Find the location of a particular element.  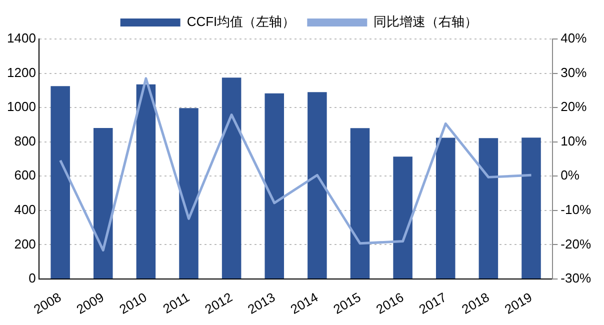

x-tick-label: 2015 is located at coordinates (347, 303).